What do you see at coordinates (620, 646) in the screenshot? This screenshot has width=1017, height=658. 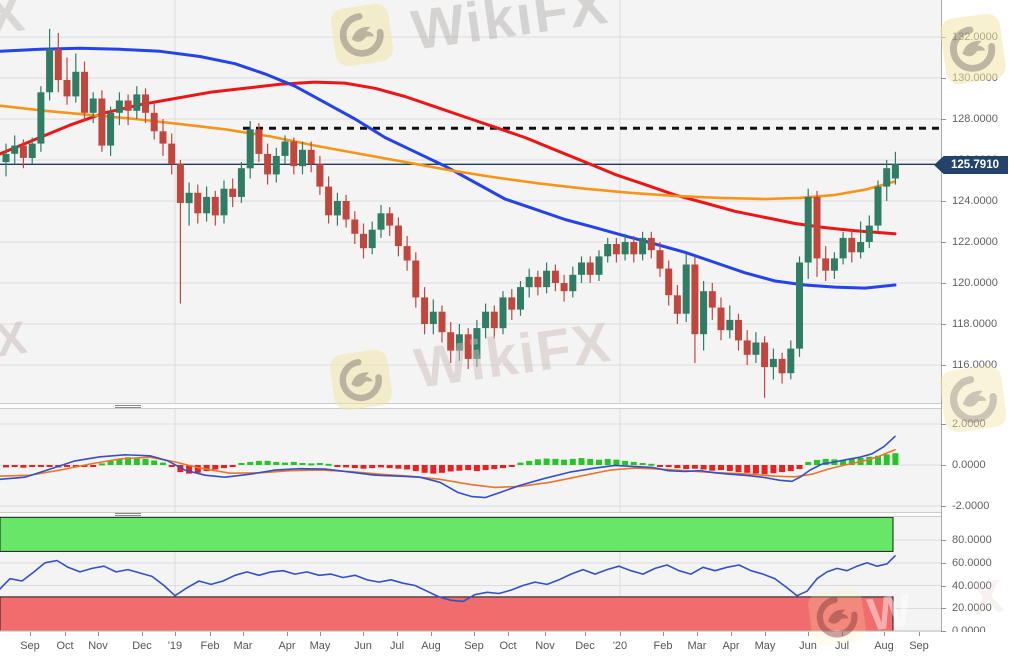 I see `x-axis-label: '20` at bounding box center [620, 646].